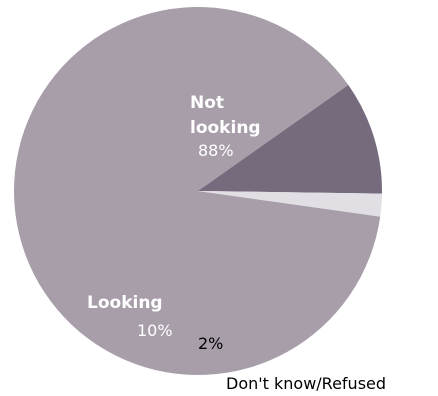 This screenshot has width=438, height=396. I want to click on pie-value-looking: 10%, so click(155, 330).